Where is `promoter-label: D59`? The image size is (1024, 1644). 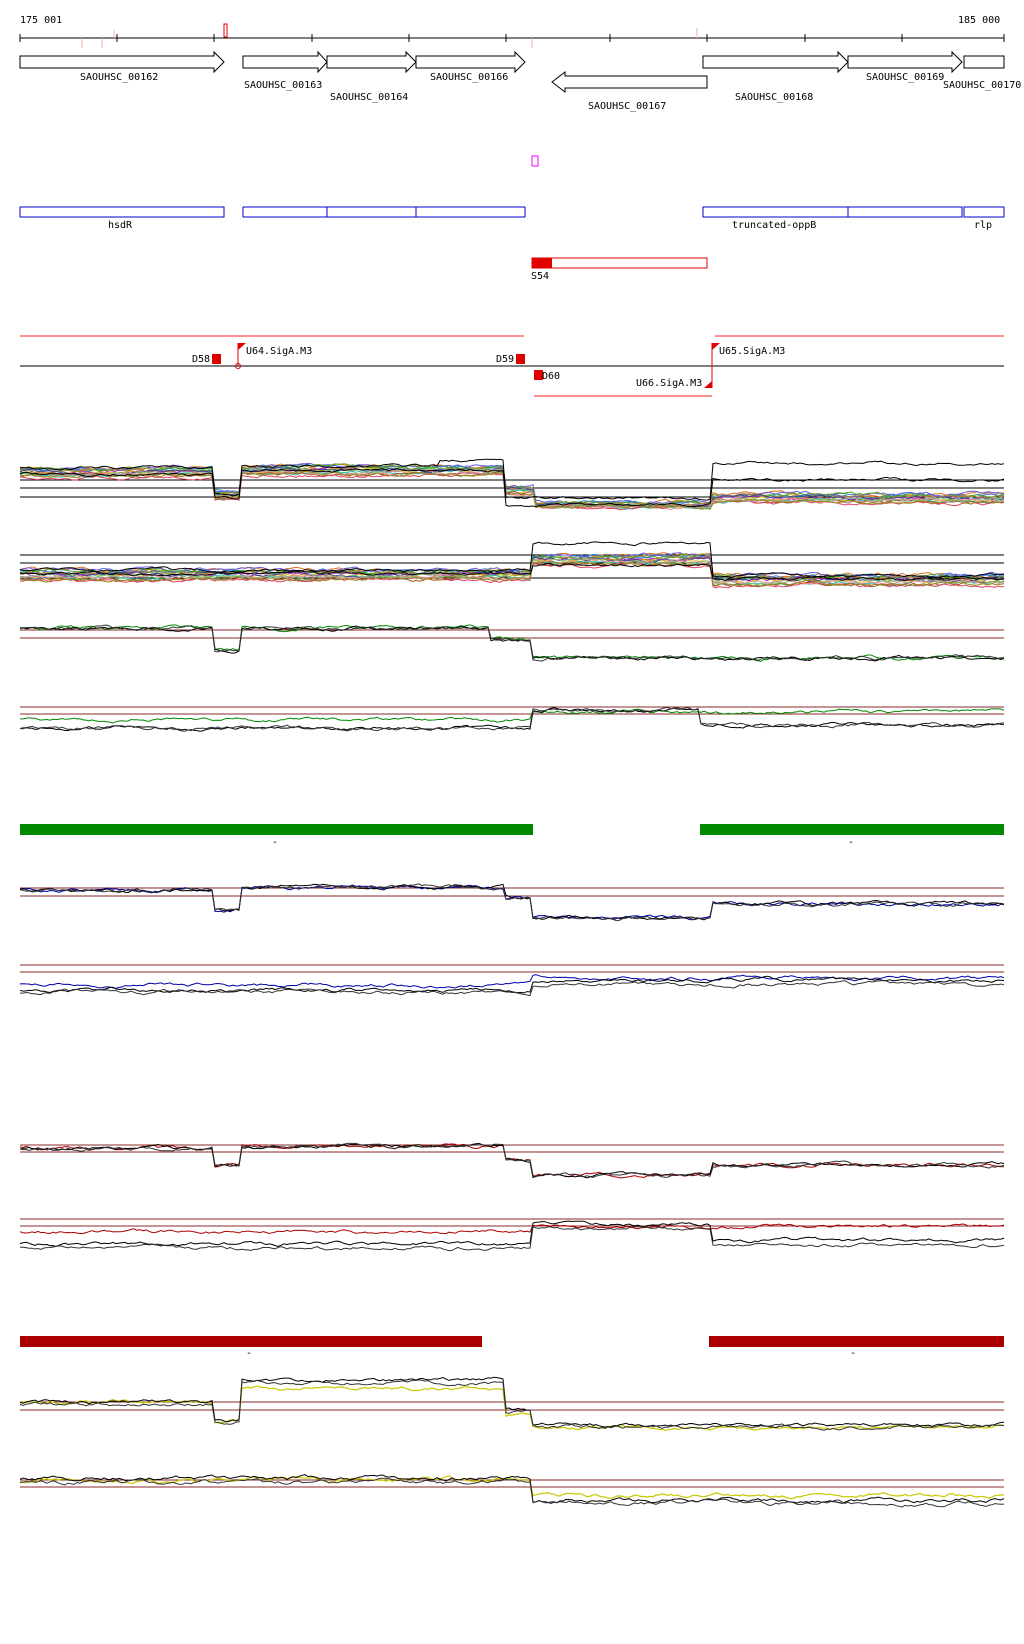 promoter-label: D59 is located at coordinates (505, 359).